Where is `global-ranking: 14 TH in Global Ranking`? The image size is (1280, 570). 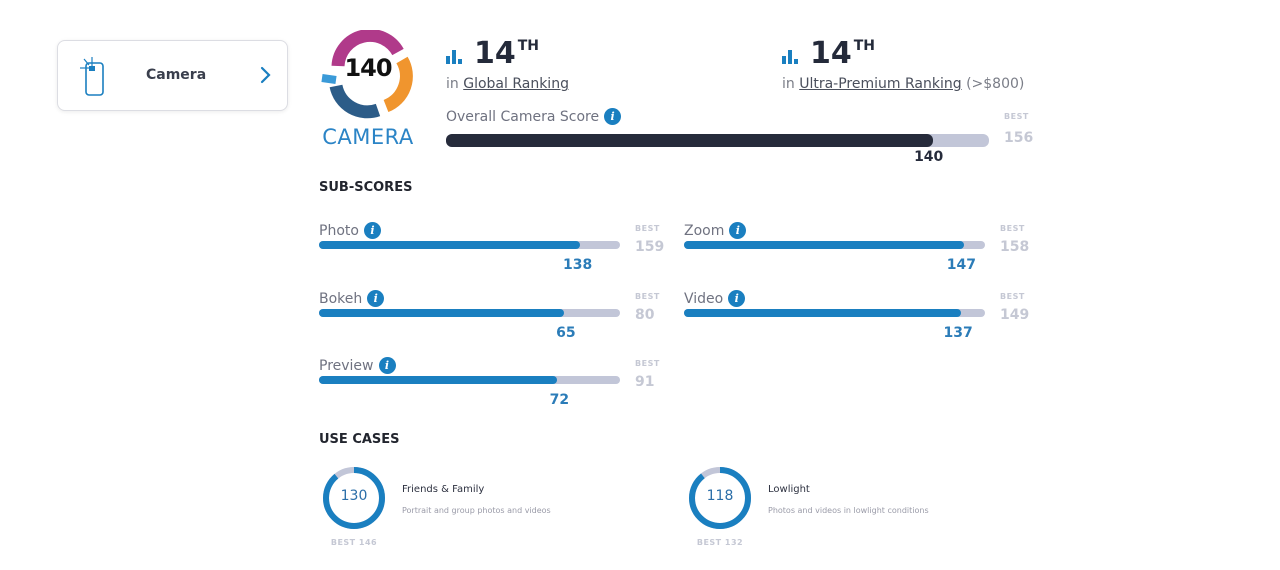
global-ranking: 14 TH in Global Ranking is located at coordinates (507, 64).